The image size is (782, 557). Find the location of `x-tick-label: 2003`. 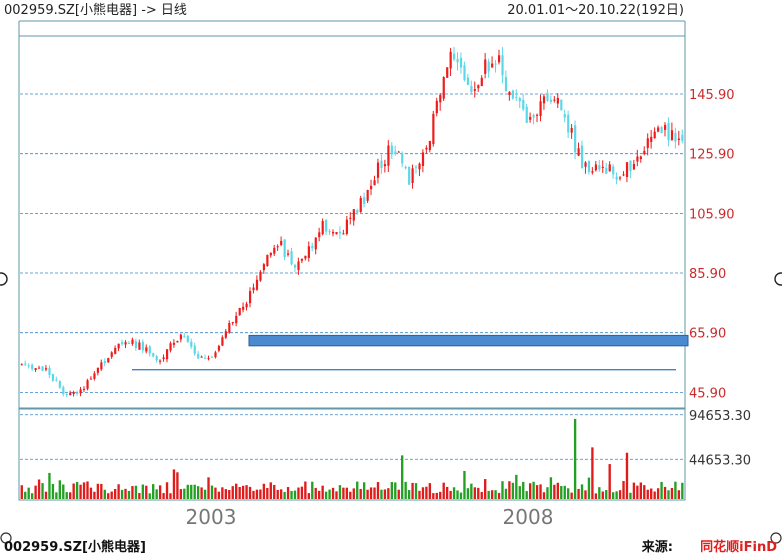

x-tick-label: 2003 is located at coordinates (211, 517).